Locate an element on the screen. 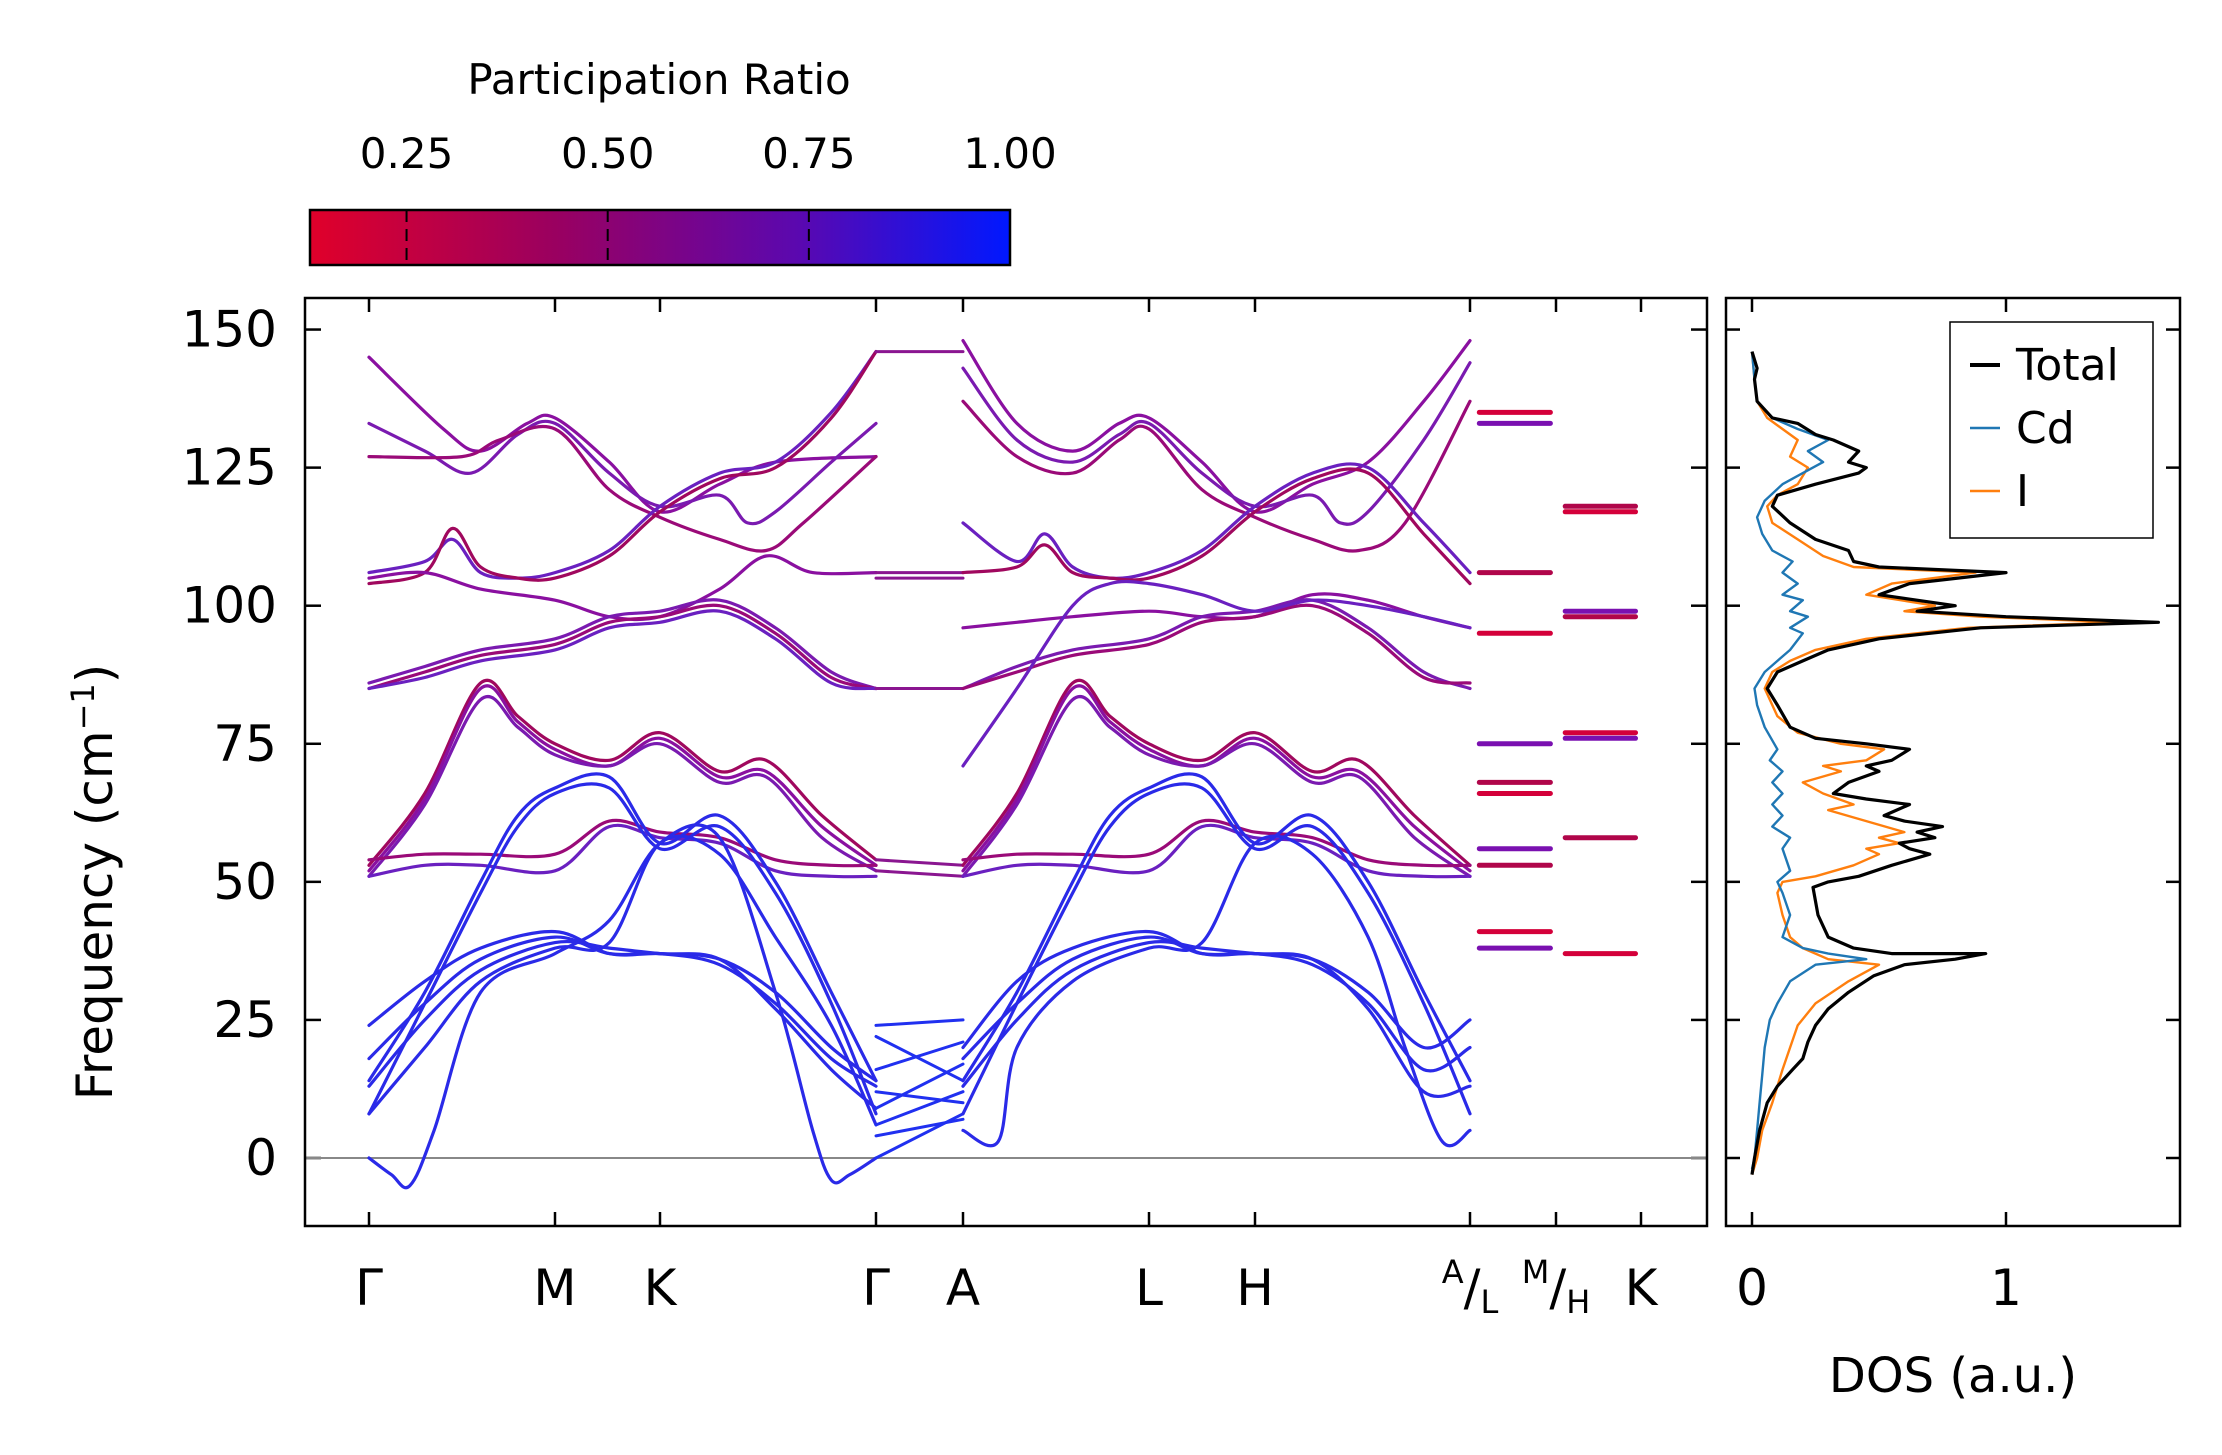  dos-ticks is located at coordinates (1953, 762).